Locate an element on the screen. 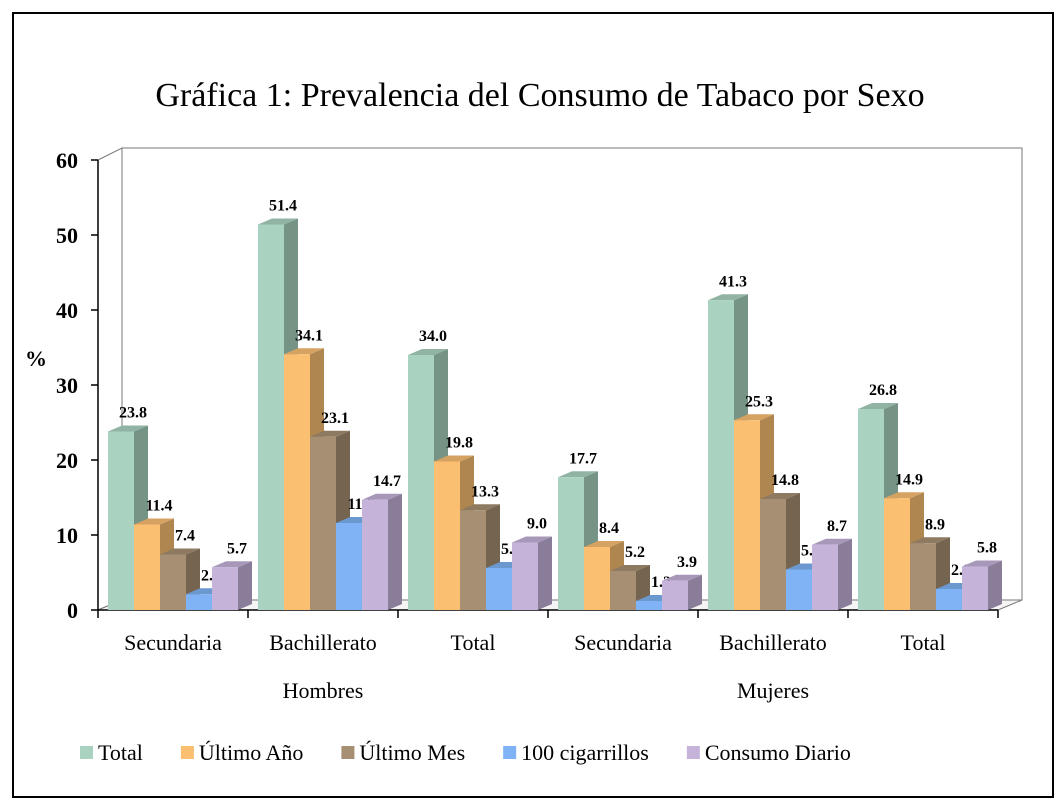 The width and height of the screenshot is (1057, 806). value-label: 23.1 is located at coordinates (335, 418).